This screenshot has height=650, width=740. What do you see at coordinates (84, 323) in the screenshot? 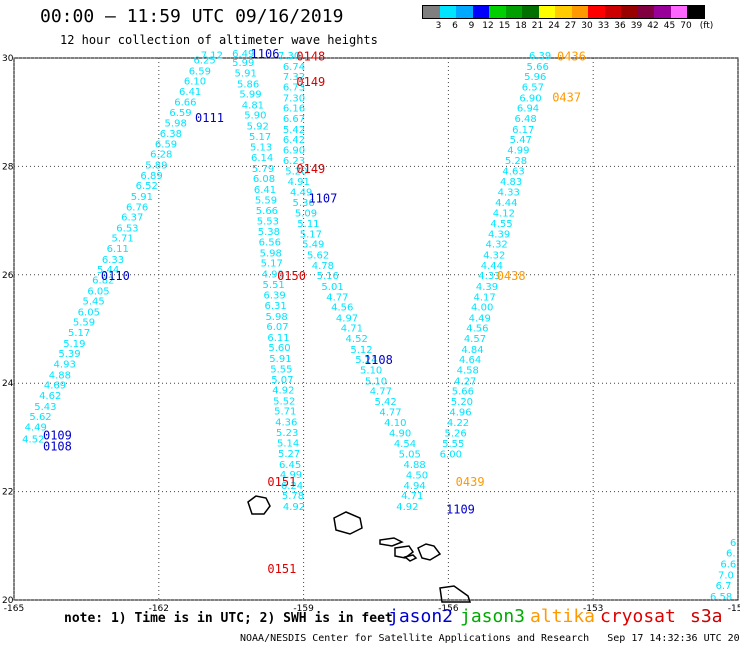
I see `wave-height-value: 5.59` at bounding box center [84, 323].